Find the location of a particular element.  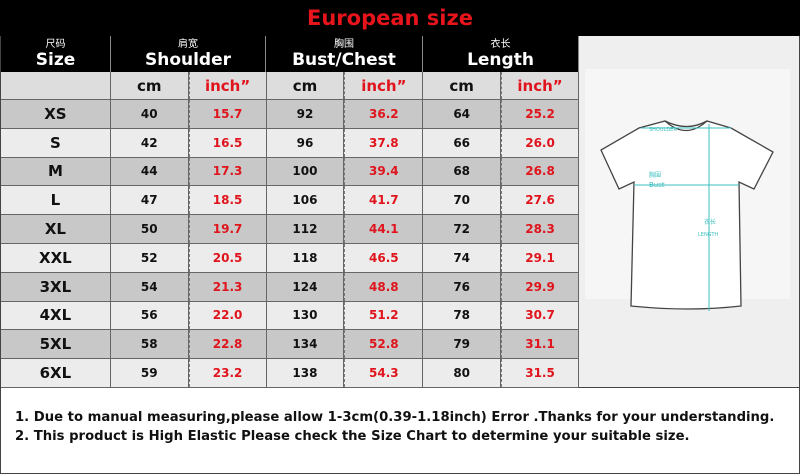

cell-length-cm: 64 is located at coordinates (462, 114).